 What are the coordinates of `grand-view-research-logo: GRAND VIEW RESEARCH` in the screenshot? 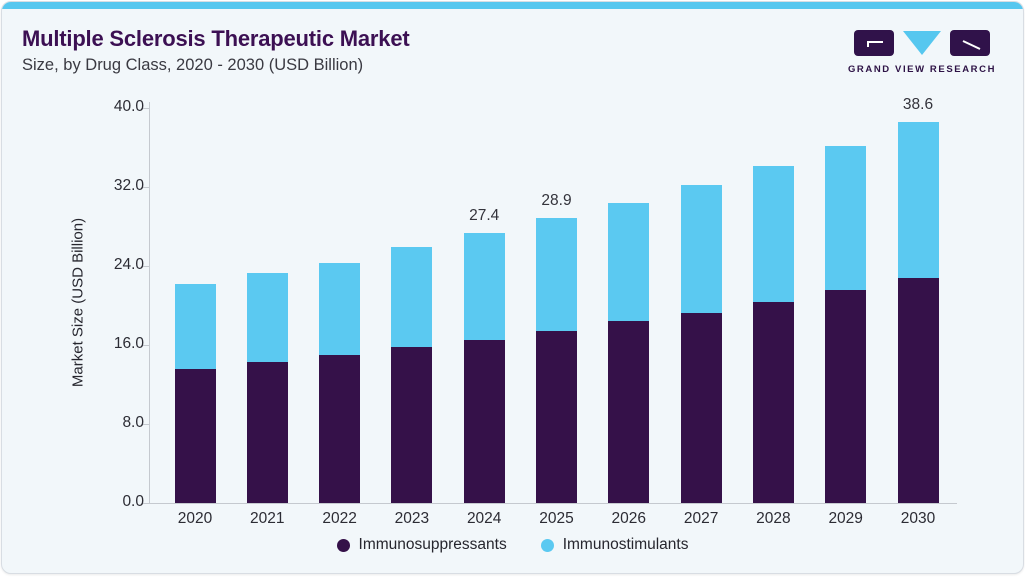 It's located at (922, 52).